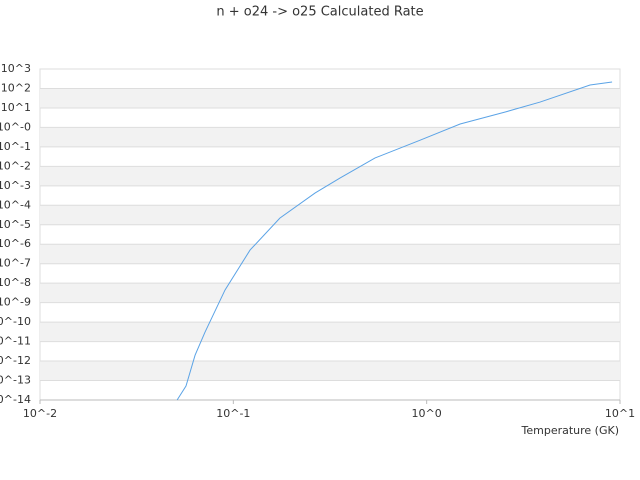  What do you see at coordinates (319, 12) in the screenshot?
I see `chart-title: n + o24 -> o25 Calculated Rate` at bounding box center [319, 12].